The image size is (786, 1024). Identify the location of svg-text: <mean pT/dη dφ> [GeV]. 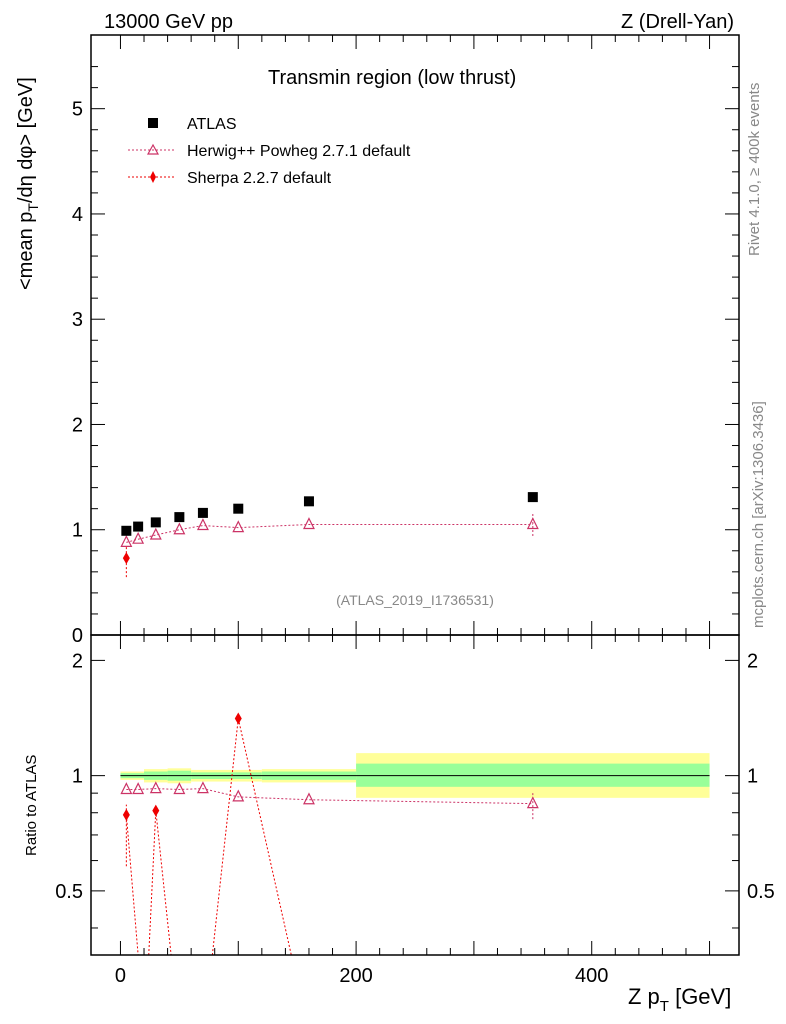
(28, 183).